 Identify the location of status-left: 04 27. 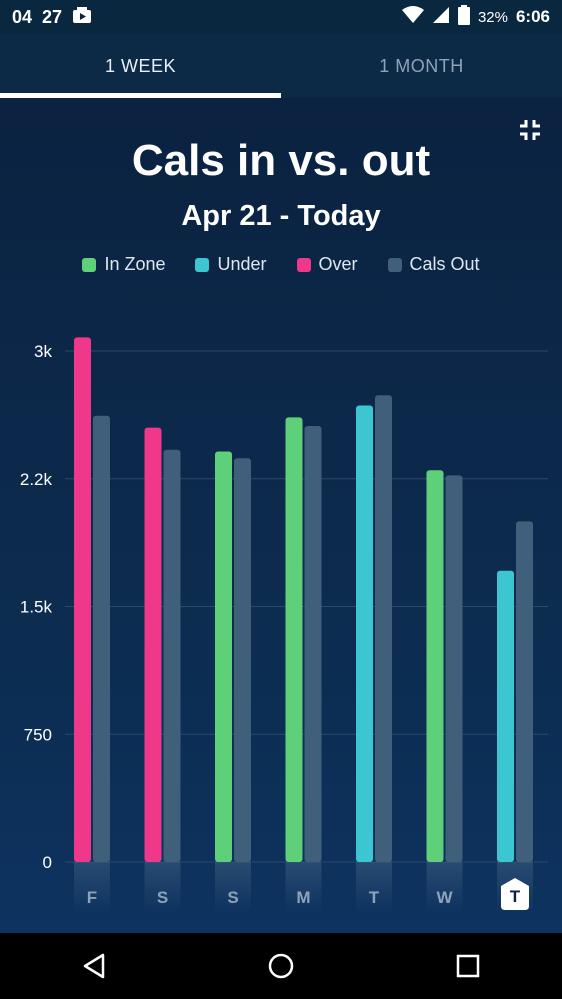
(52, 17).